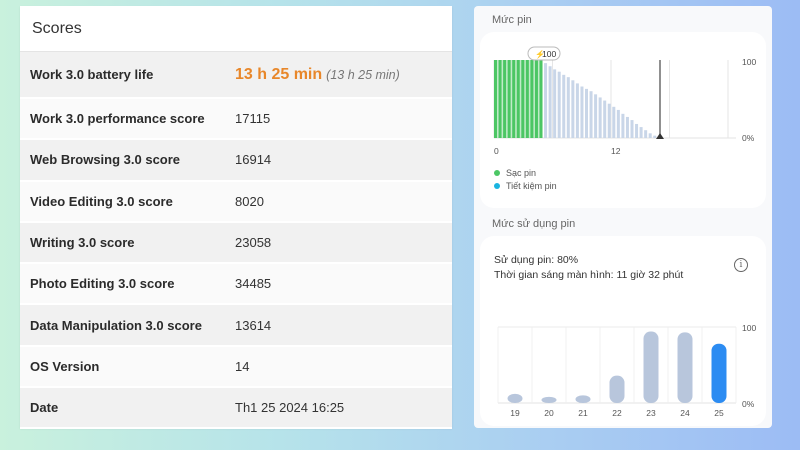  I want to click on row-label: Video Editing 3.0 score, so click(101, 201).